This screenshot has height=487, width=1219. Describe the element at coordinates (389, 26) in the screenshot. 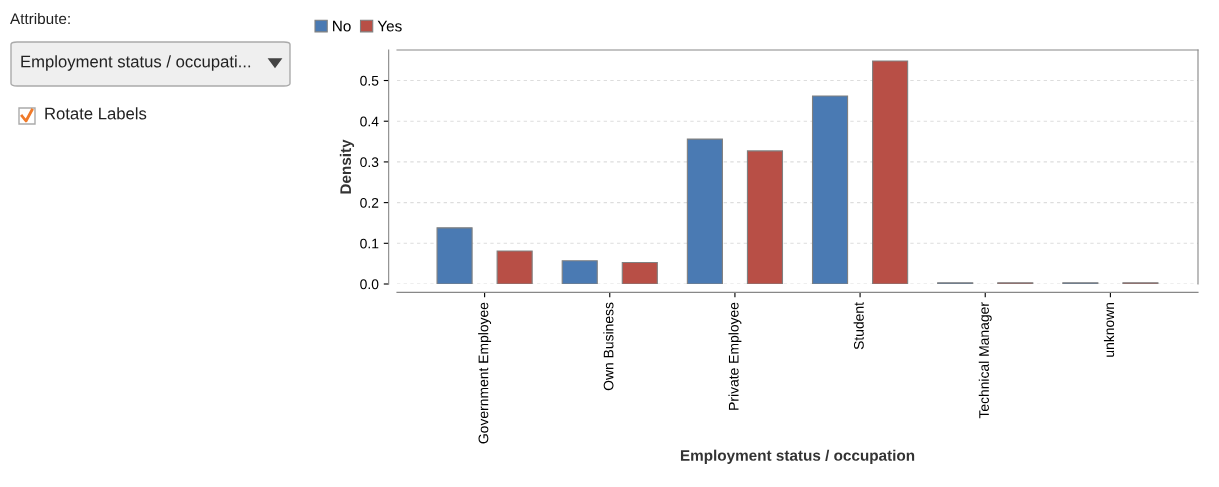

I see `legend-label: Yes` at that location.